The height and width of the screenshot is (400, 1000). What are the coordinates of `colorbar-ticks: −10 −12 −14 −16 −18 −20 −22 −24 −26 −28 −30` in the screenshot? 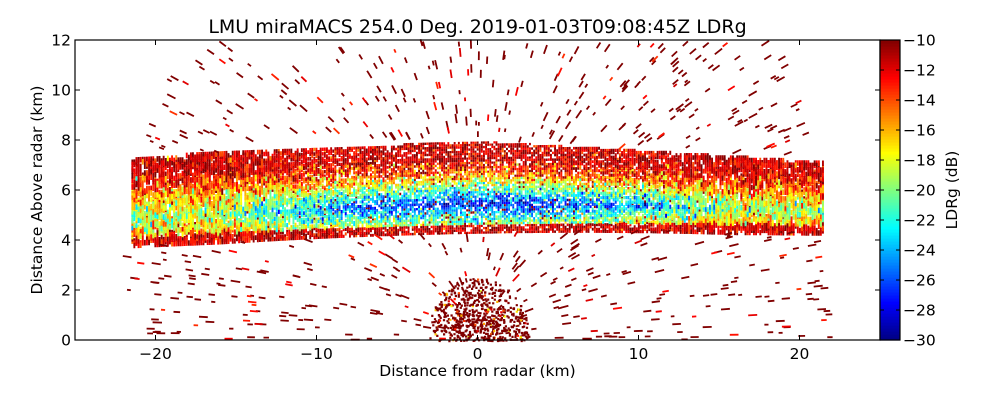 It's located at (908, 191).